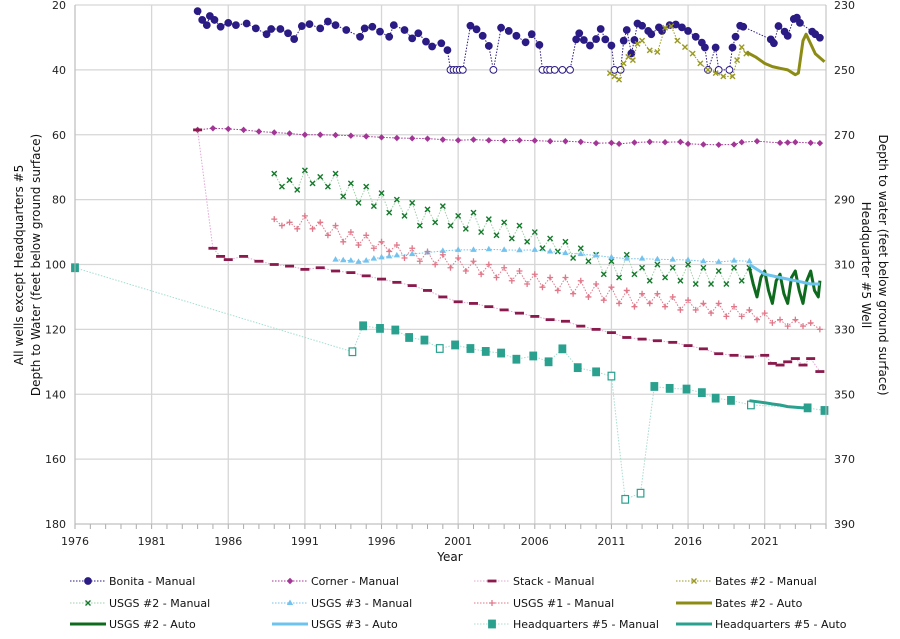 This screenshot has height=639, width=900. Describe the element at coordinates (844, 329) in the screenshot. I see `y-right-tick-label: 330` at that location.